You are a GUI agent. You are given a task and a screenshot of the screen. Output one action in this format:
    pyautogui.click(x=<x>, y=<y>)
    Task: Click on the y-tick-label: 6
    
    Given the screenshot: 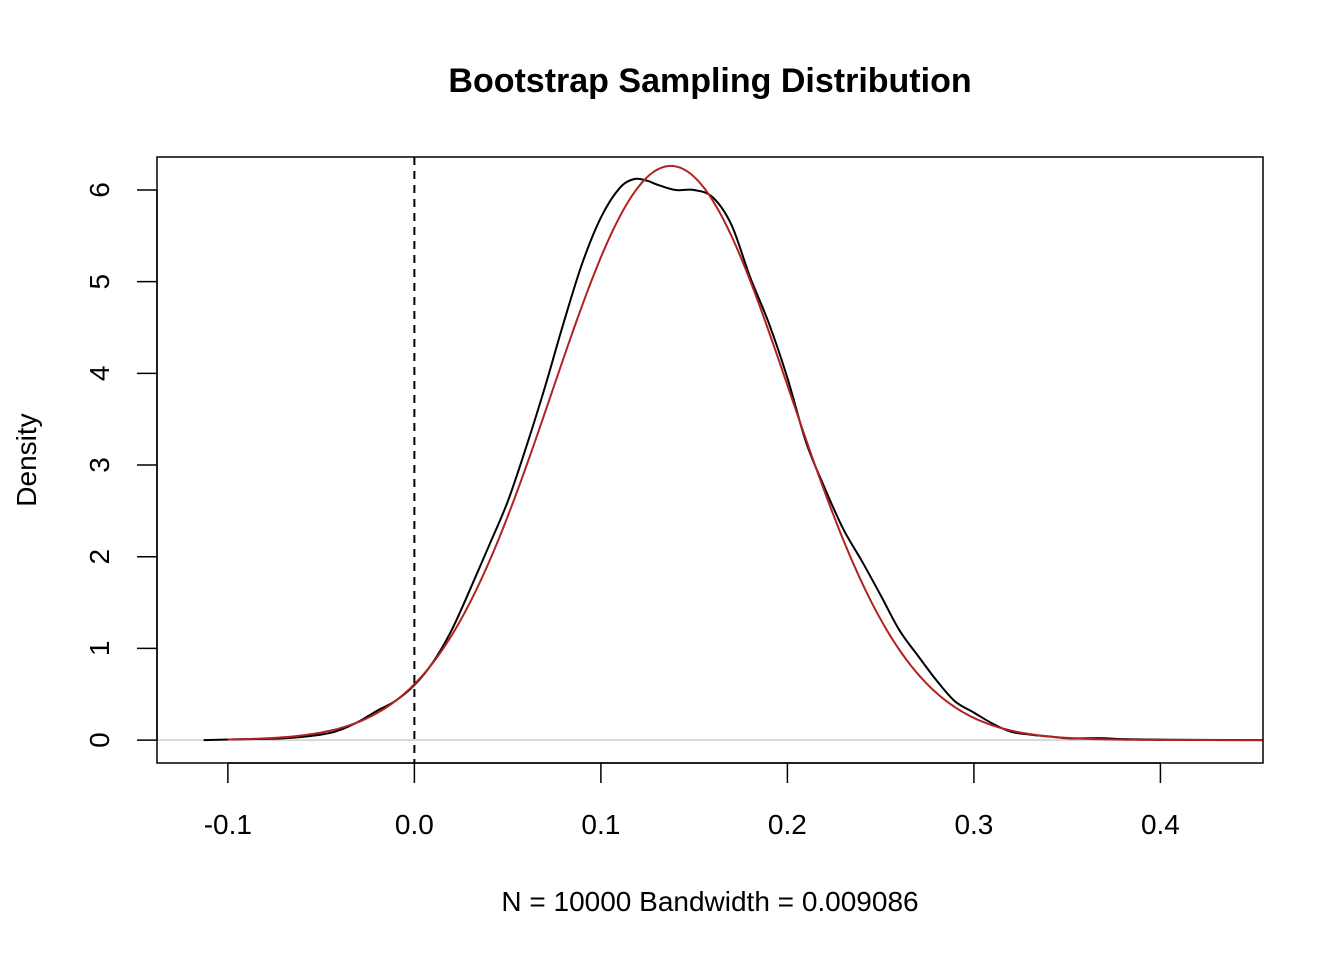 What is the action you would take?
    pyautogui.click(x=99, y=190)
    